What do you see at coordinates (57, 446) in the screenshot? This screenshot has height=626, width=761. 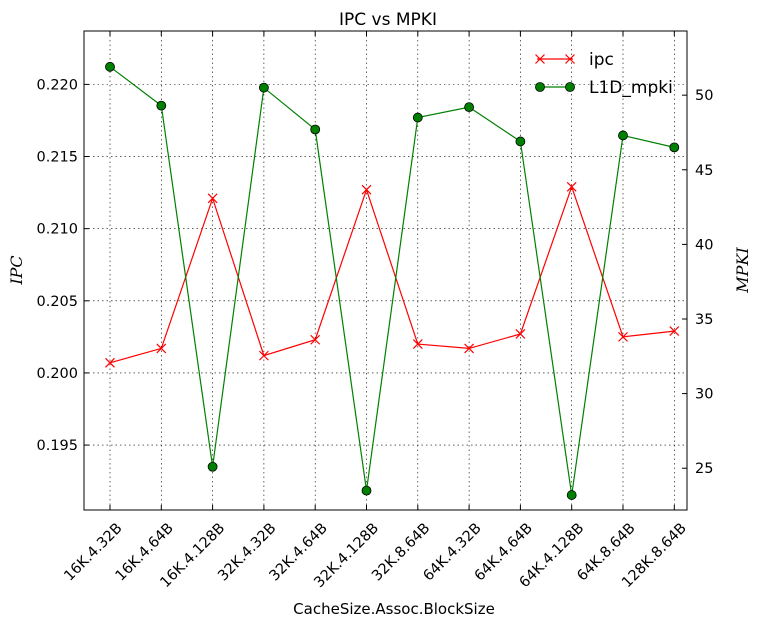 I see `y-left-tick-label: 0.195` at bounding box center [57, 446].